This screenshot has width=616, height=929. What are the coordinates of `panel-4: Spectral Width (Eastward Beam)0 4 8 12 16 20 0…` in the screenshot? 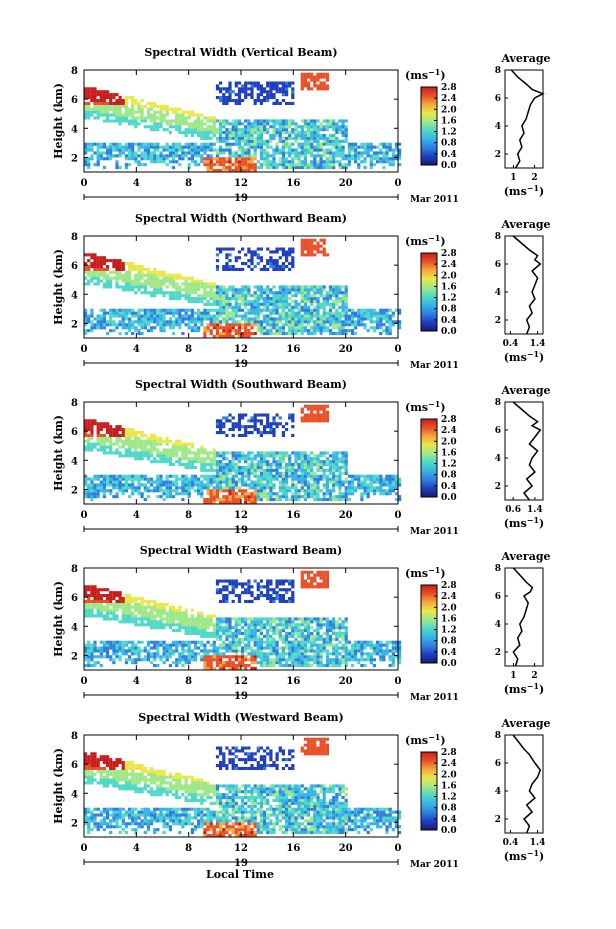 It's located at (301, 623).